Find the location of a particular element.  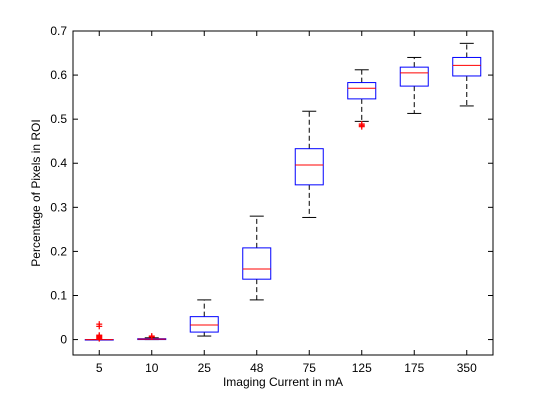

y-tick-label: 0.7 is located at coordinates (58, 31).